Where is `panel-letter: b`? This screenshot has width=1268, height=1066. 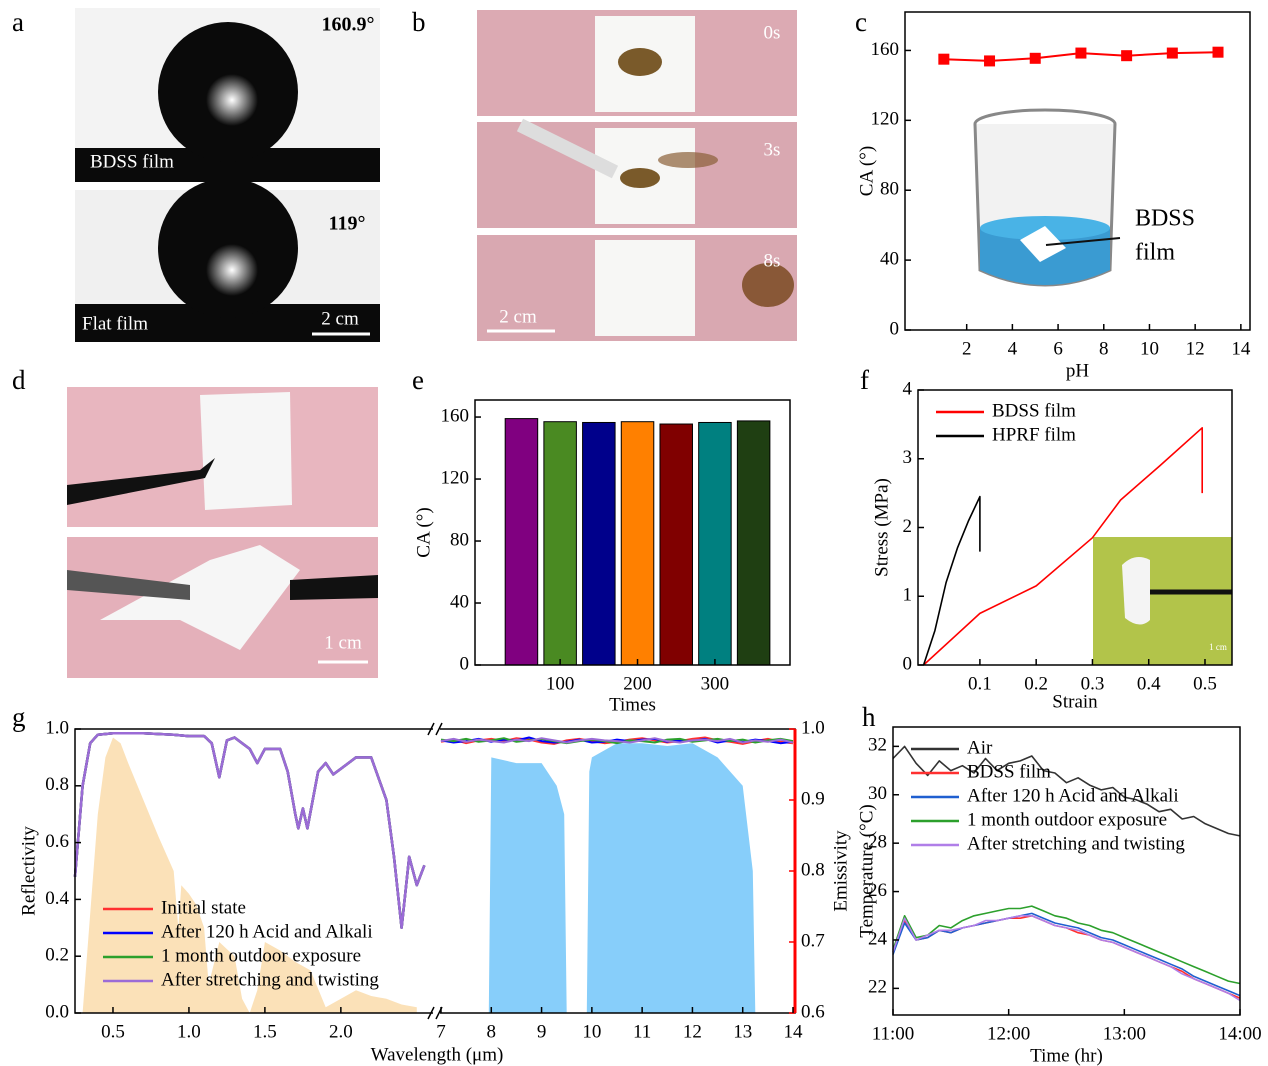 panel-letter: b is located at coordinates (419, 22).